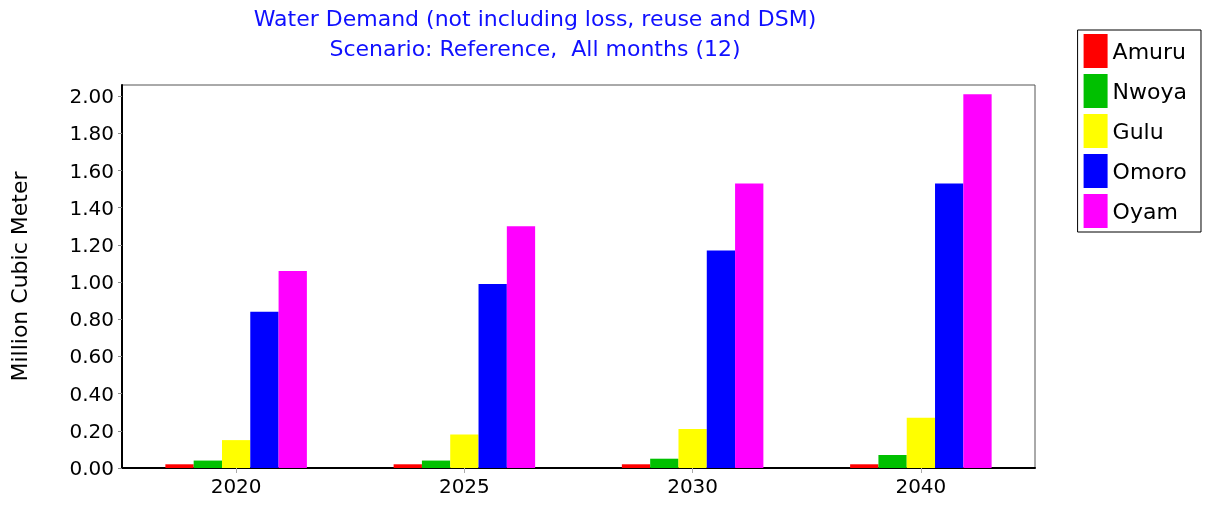  I want to click on chart-subtitle: Scenario: Reference, All months (12), so click(535, 48).